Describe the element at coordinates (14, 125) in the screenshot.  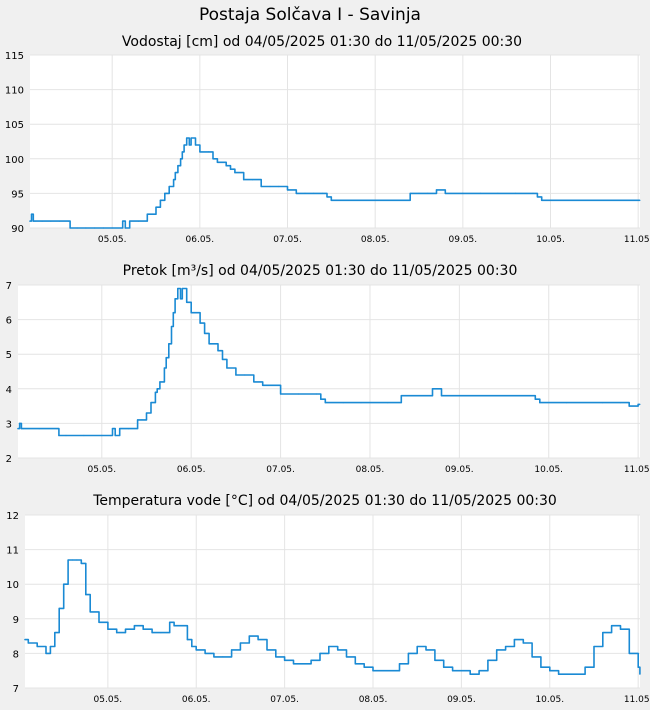
I see `y-tick-label: 105` at that location.